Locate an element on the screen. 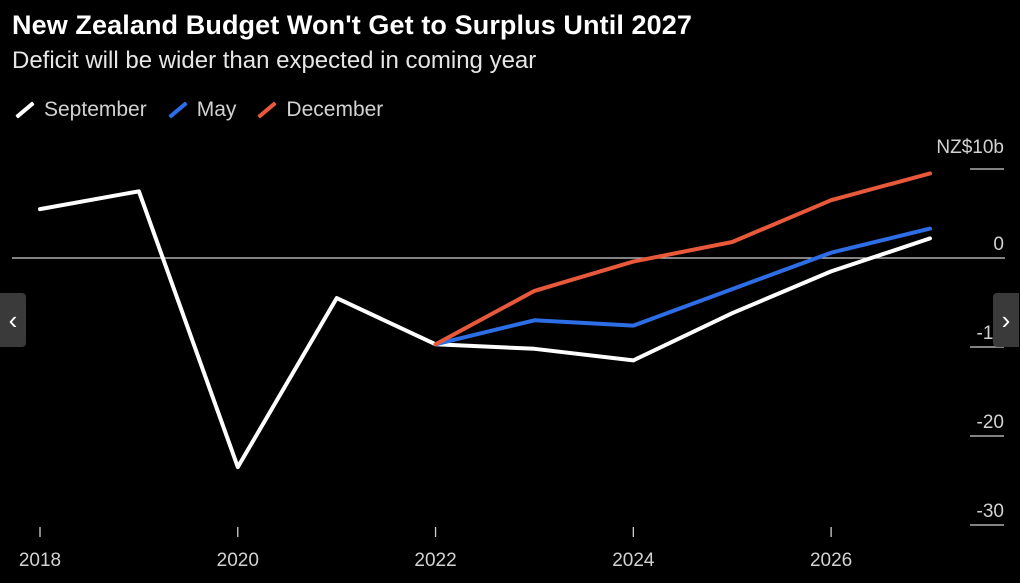 This screenshot has height=583, width=1020. y-unit-label: NZ$10b is located at coordinates (970, 147).